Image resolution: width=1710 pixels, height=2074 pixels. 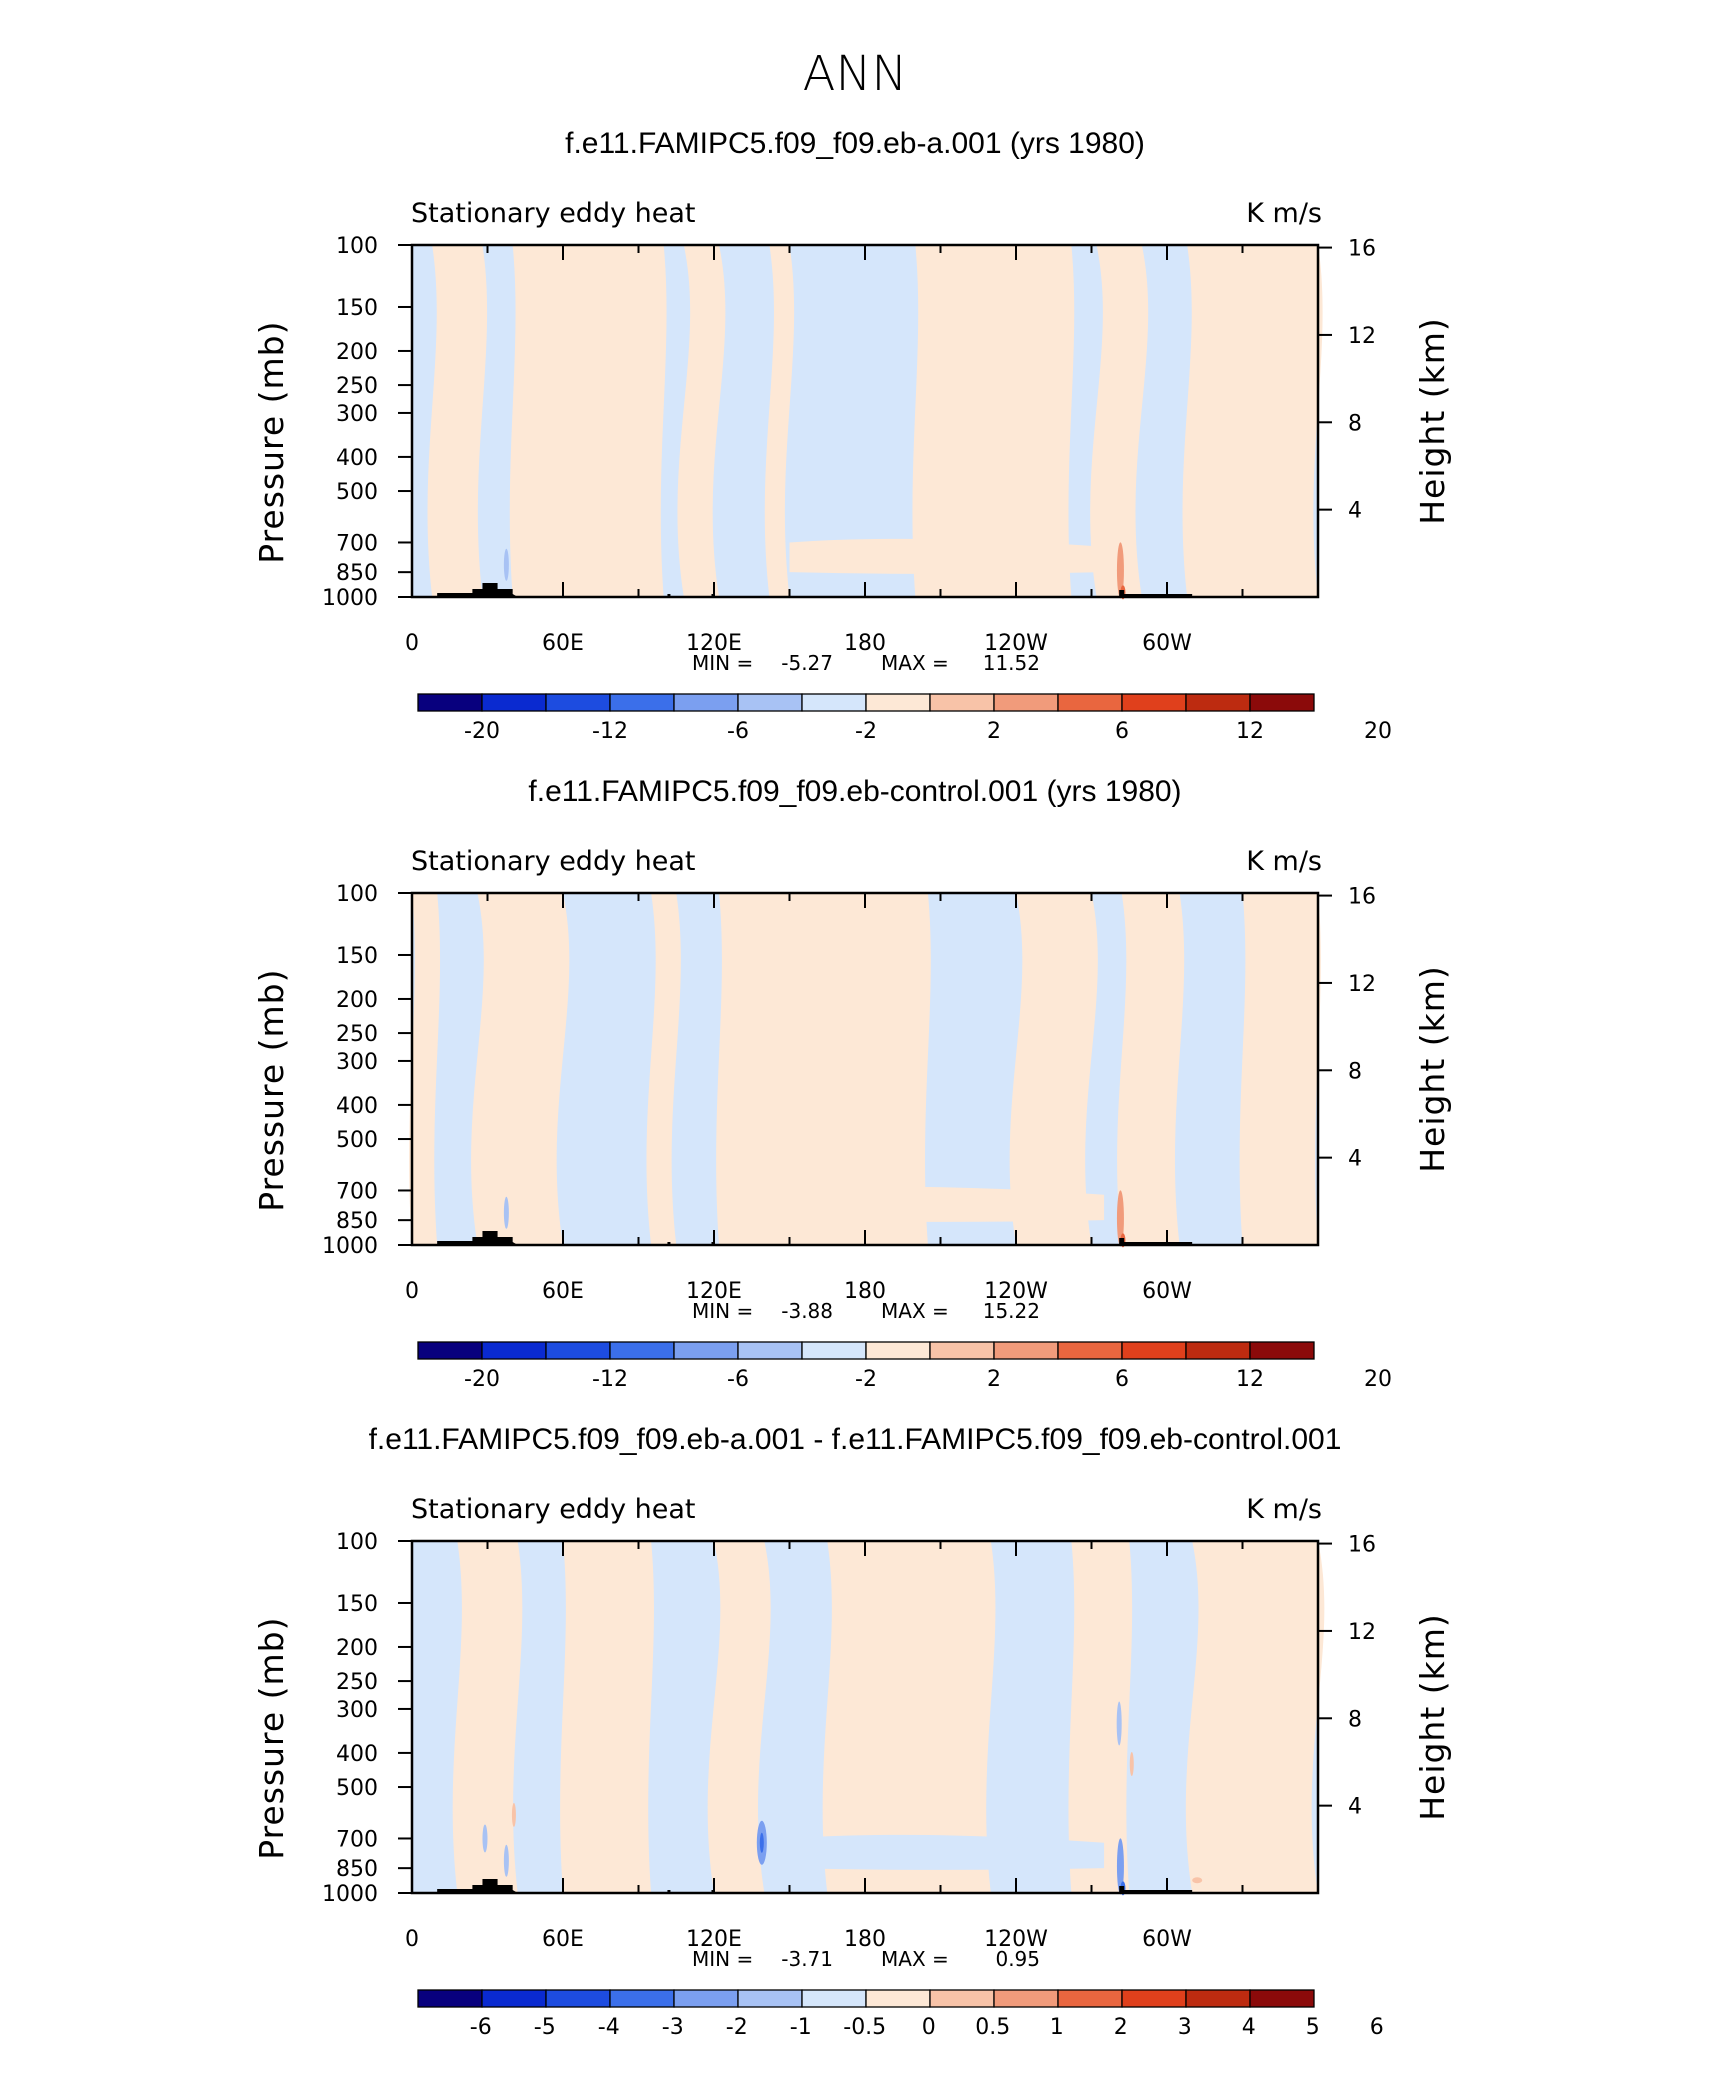 I want to click on x-tick-label: 60E, so click(x=563, y=1291).